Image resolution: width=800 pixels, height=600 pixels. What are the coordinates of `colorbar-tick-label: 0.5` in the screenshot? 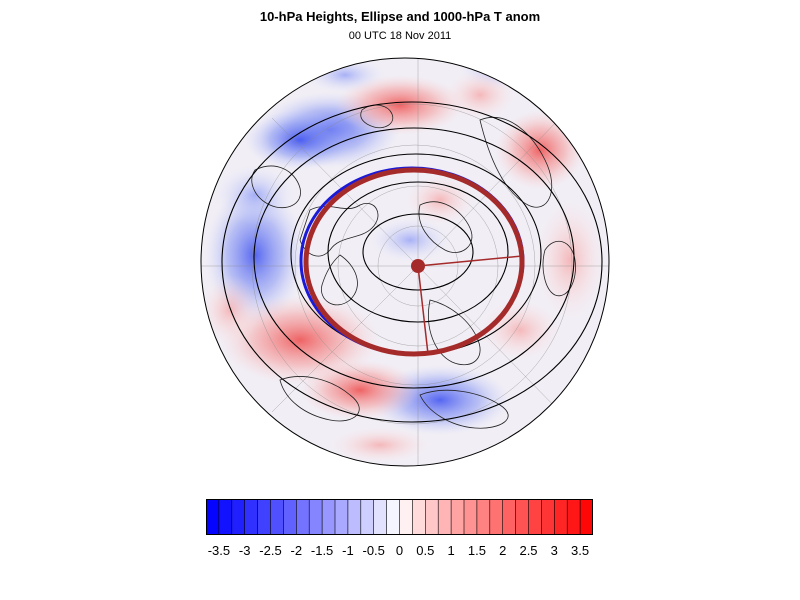 It's located at (425, 550).